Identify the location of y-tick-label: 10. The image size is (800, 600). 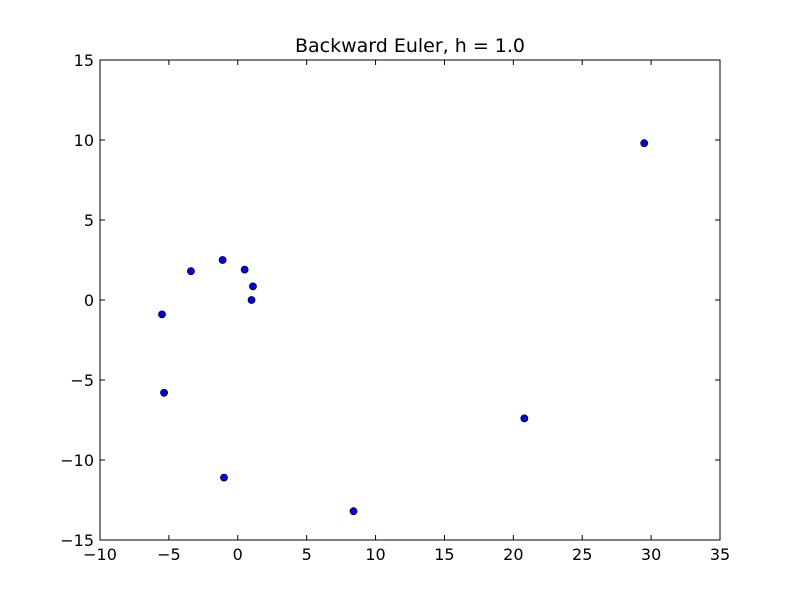
(84, 140).